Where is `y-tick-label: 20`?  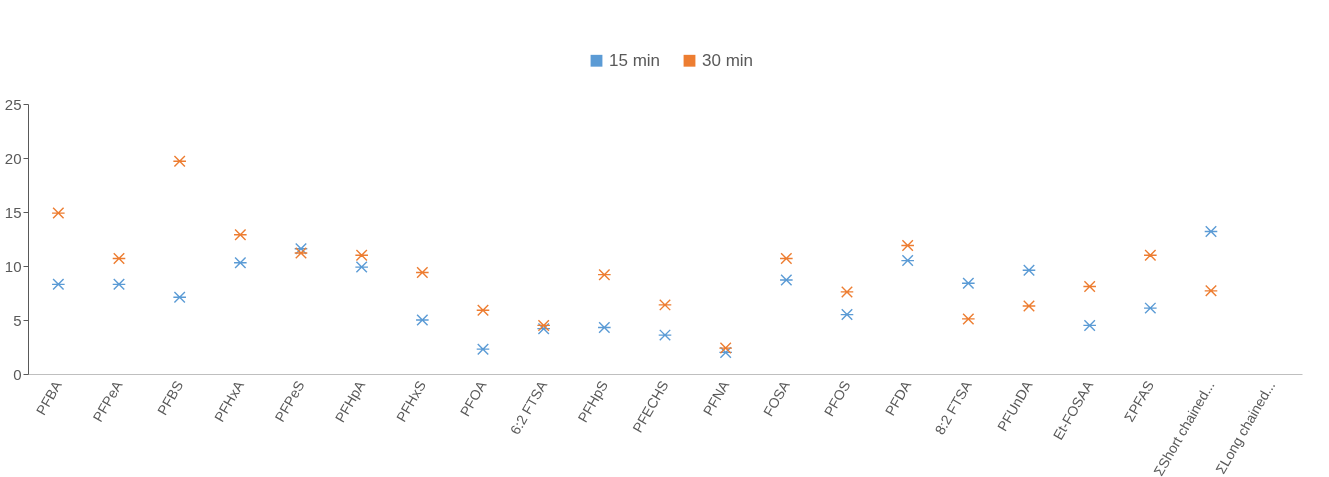 y-tick-label: 20 is located at coordinates (13, 158).